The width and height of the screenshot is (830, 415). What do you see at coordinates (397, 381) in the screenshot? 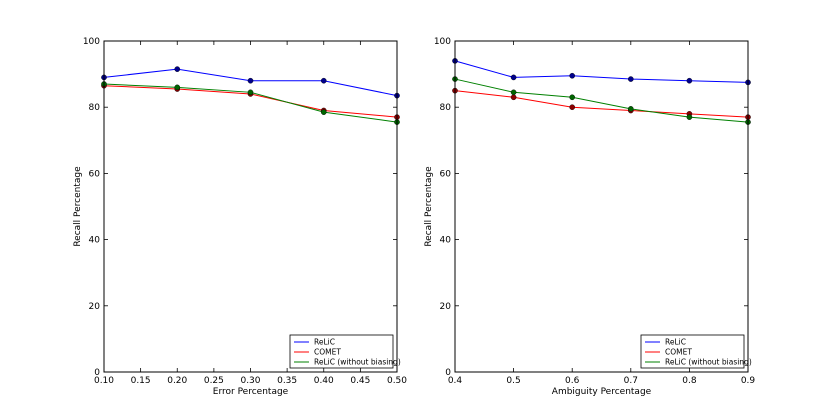
I see `x-tick-label: 0.50` at bounding box center [397, 381].